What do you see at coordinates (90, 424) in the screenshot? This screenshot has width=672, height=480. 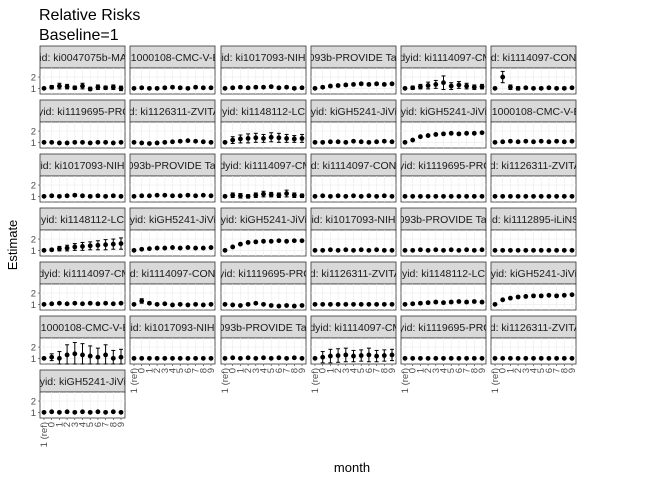 I see `x-tick-label: 5` at bounding box center [90, 424].